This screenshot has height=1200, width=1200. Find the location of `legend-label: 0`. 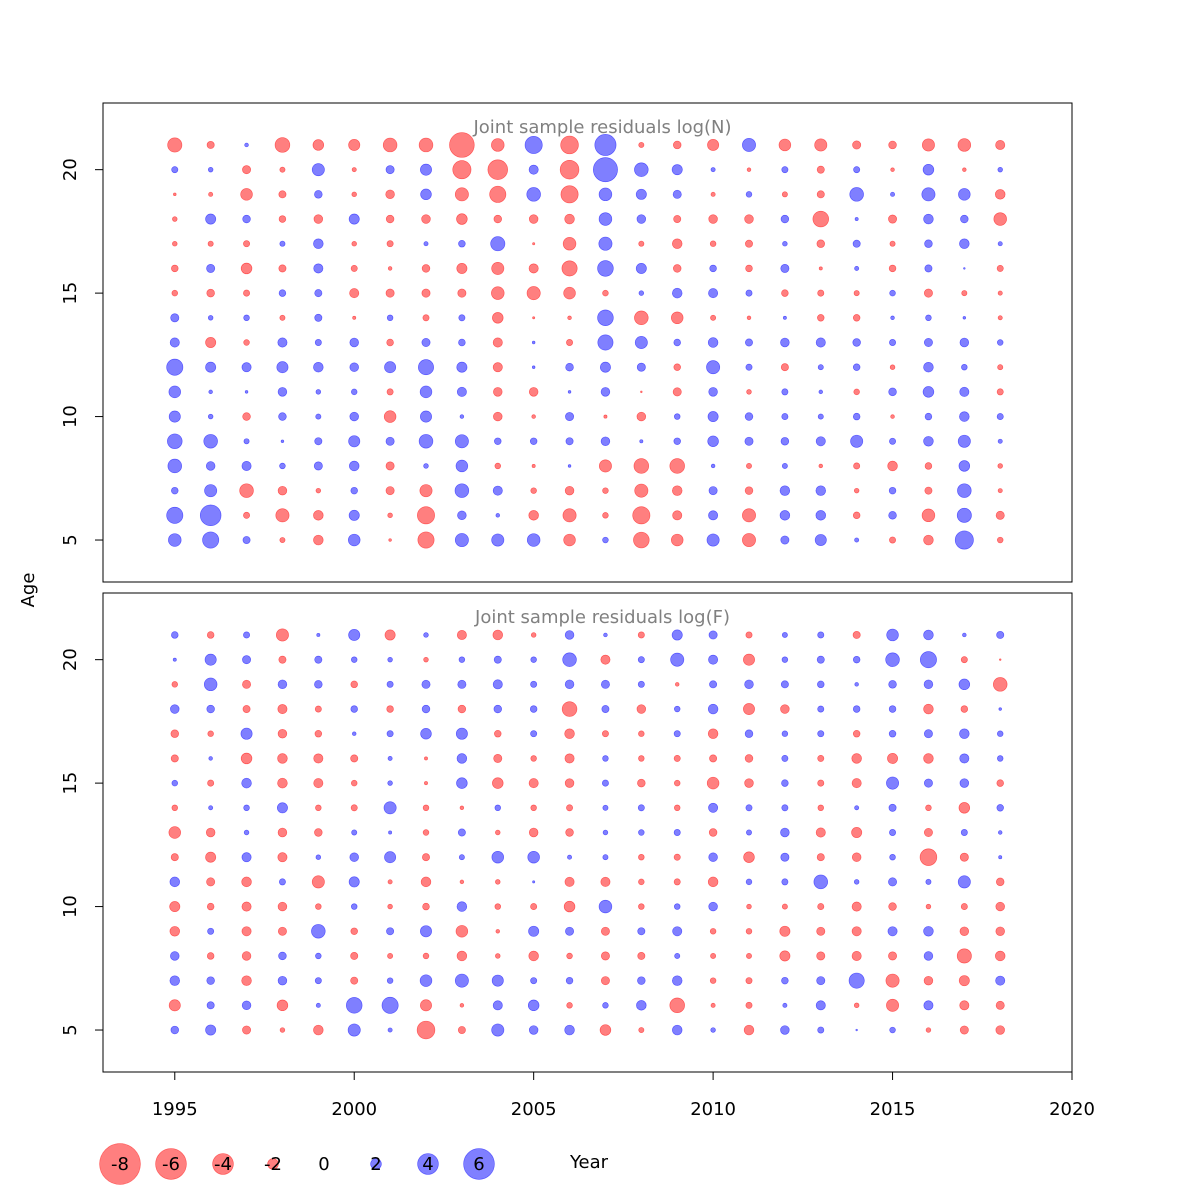

legend-label: 0 is located at coordinates (323, 1164).